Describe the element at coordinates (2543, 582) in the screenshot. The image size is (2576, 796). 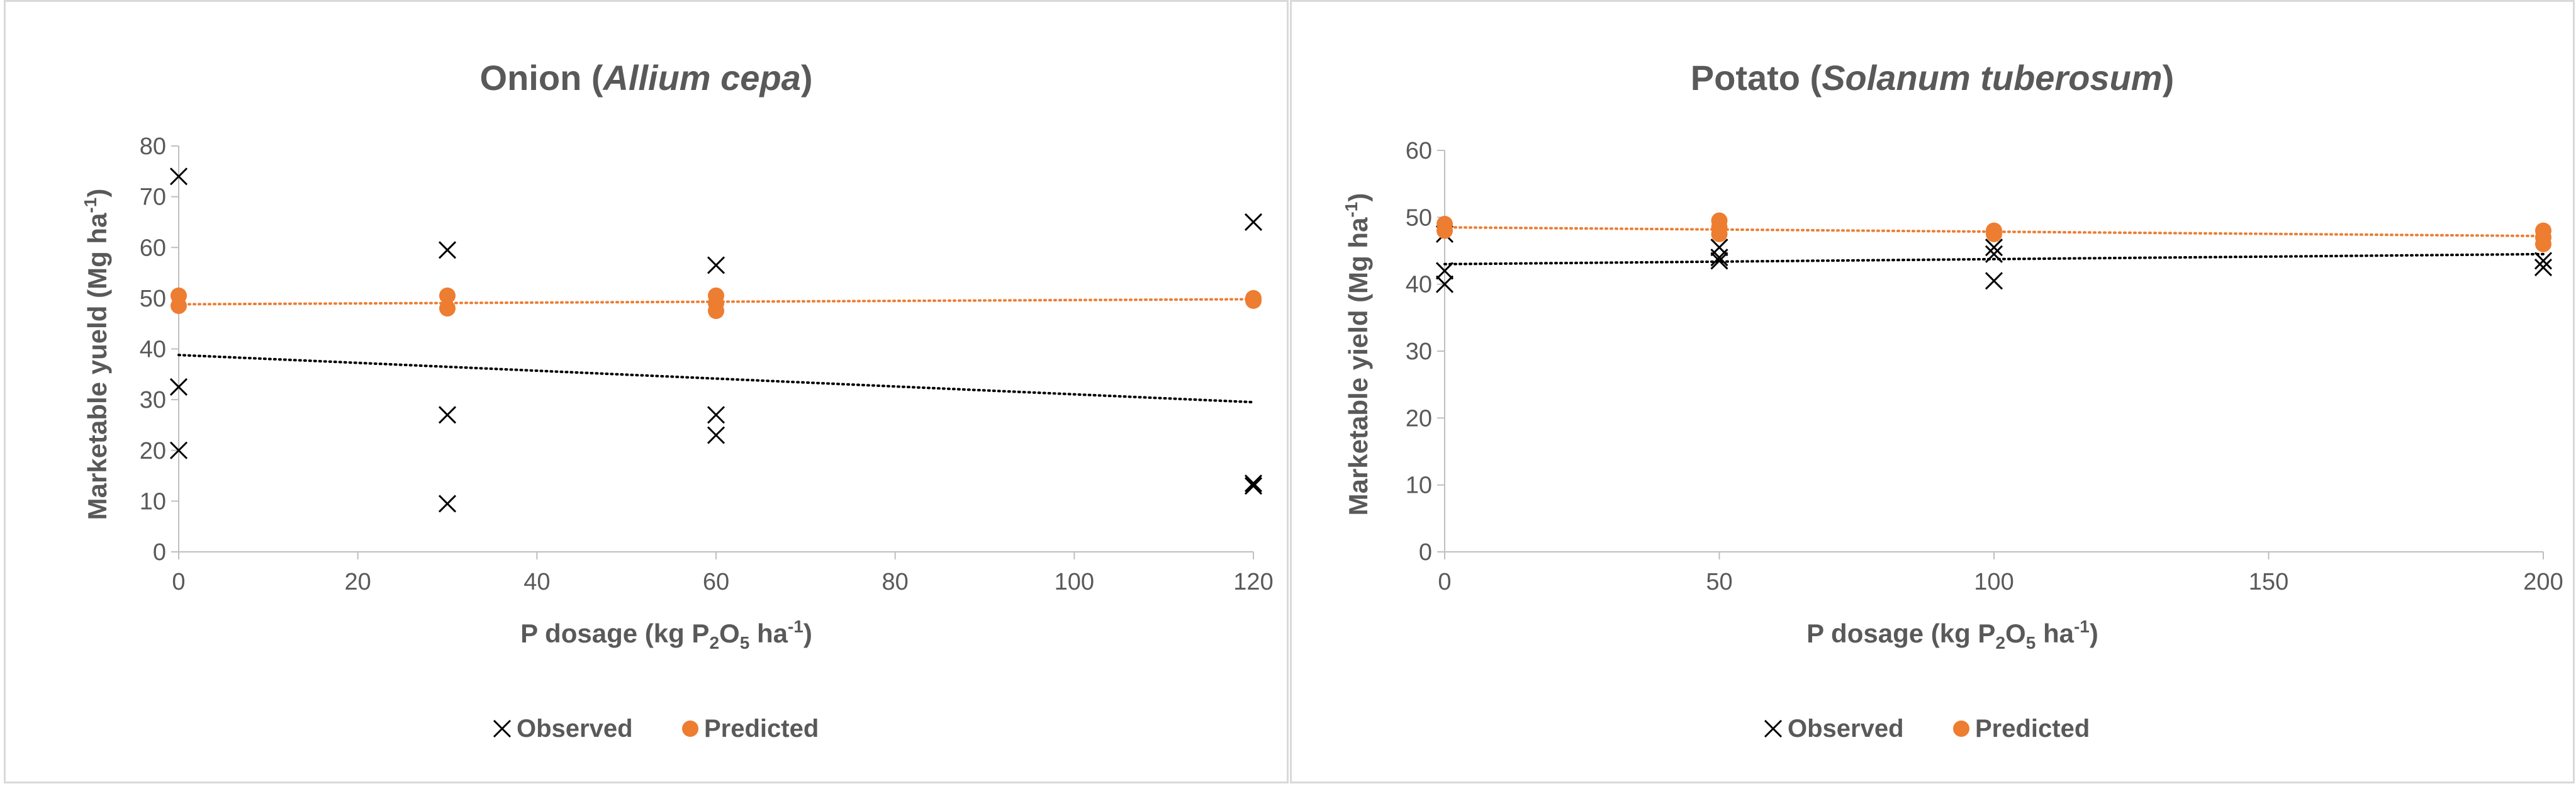
I see `x-tick-label: 200` at that location.